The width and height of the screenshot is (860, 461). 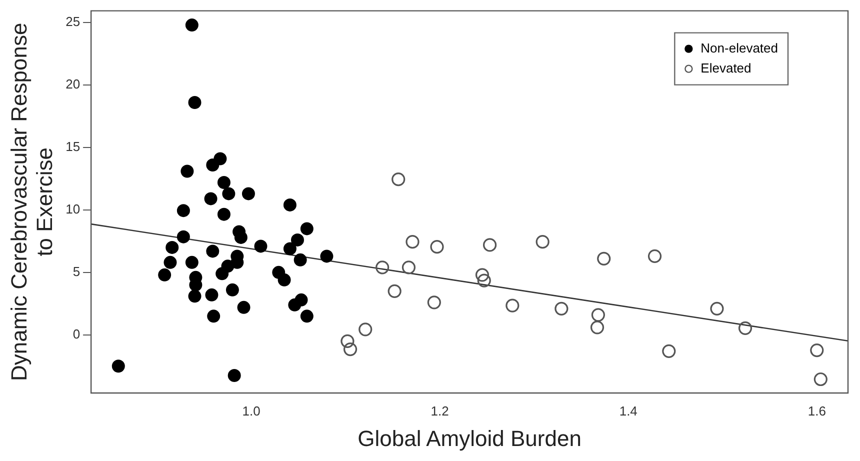 I want to click on legend-label: Non-elevated, so click(x=739, y=48).